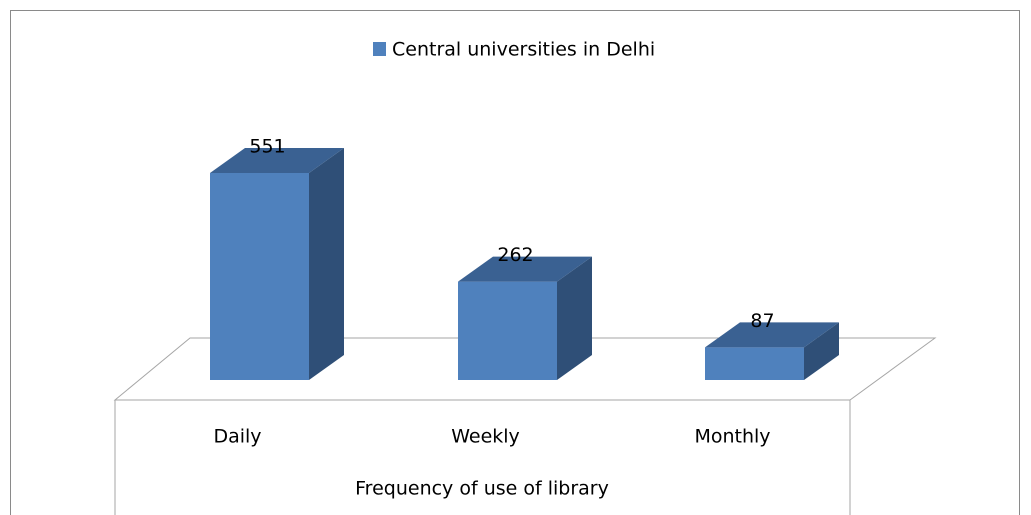 Image resolution: width=1031 pixels, height=515 pixels. I want to click on value-label: 551, so click(267, 147).